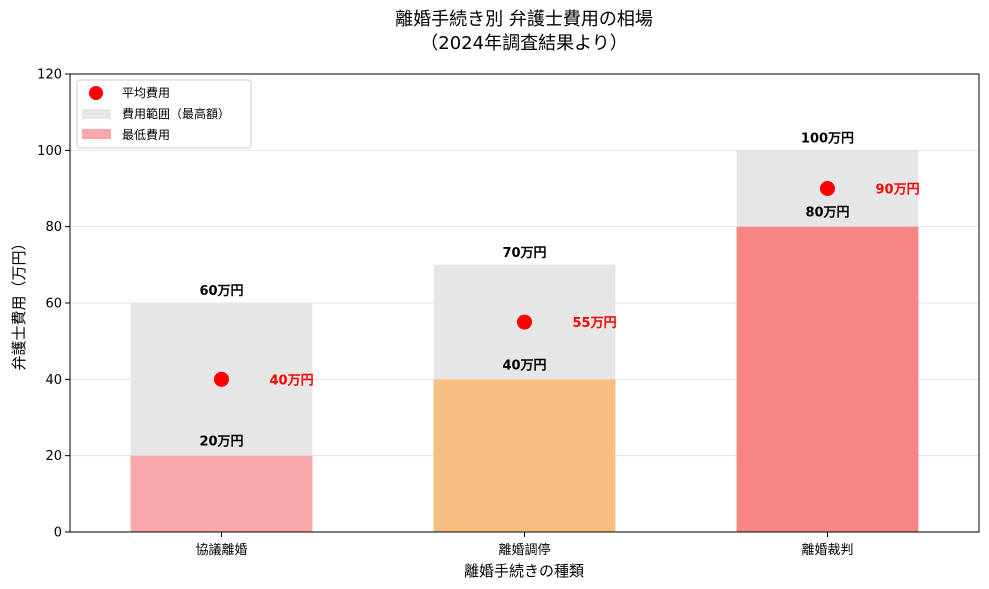 Image resolution: width=989 pixels, height=589 pixels. What do you see at coordinates (827, 213) in the screenshot?
I see `min-value-label: 80万円` at bounding box center [827, 213].